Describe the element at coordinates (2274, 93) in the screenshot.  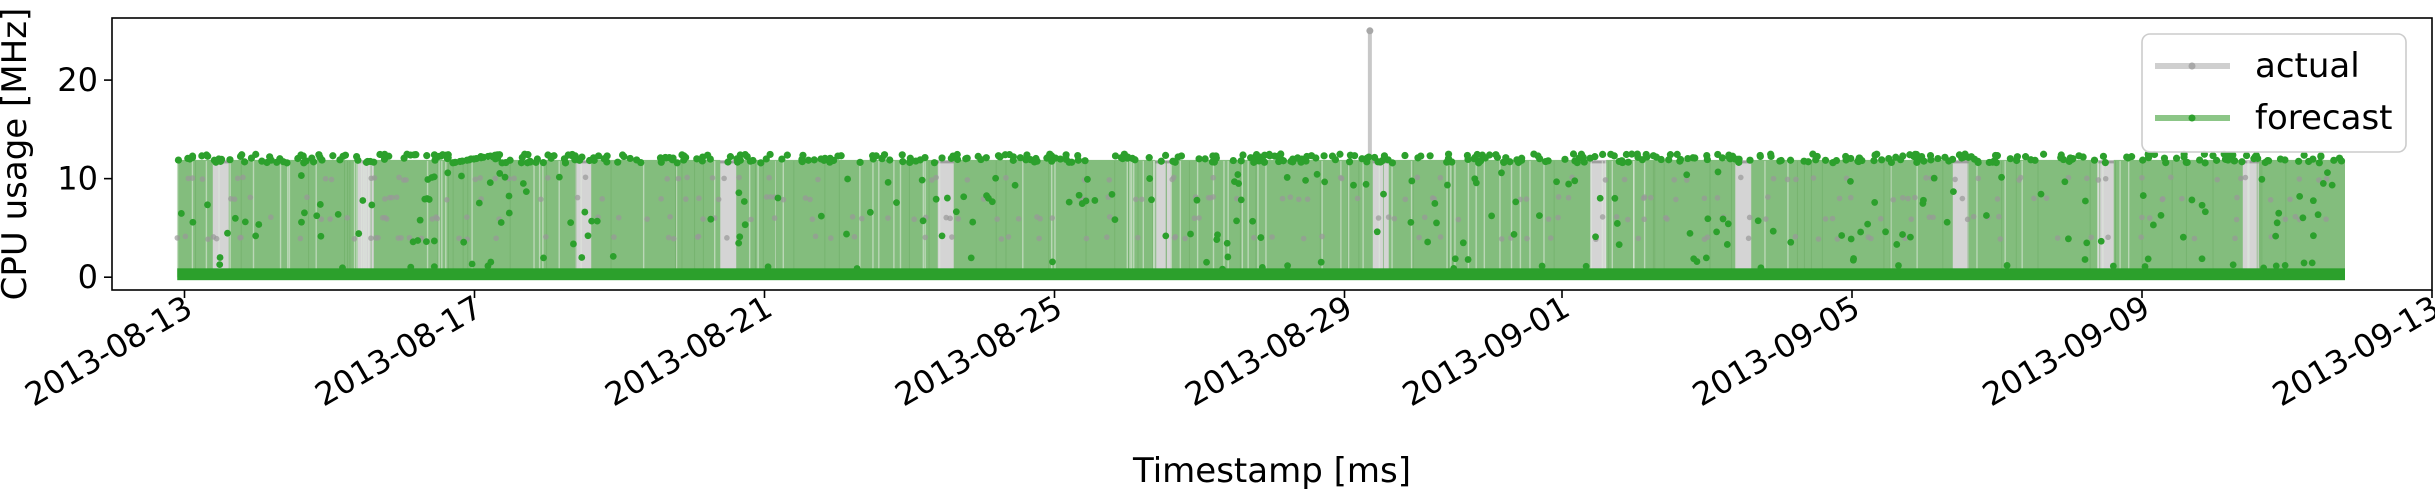
I see `legend: actual forecast` at that location.